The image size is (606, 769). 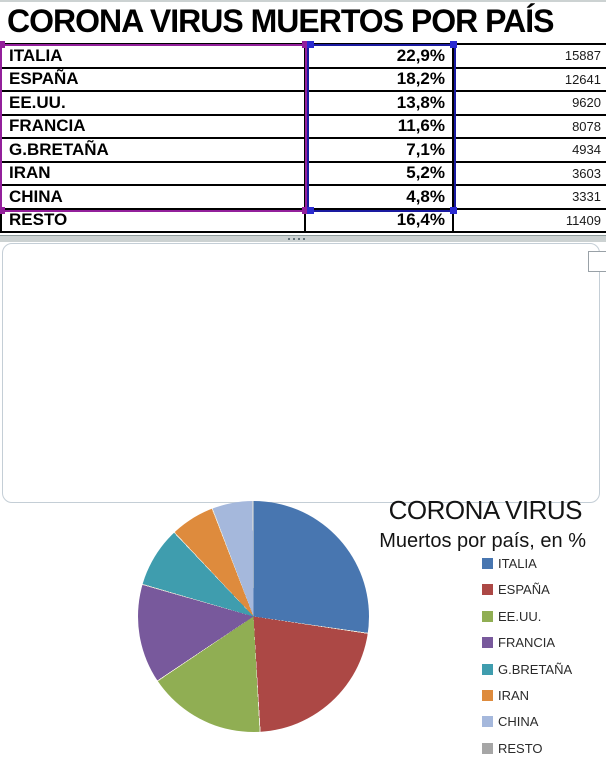 What do you see at coordinates (583, 220) in the screenshot?
I see `deaths-cell: 11409` at bounding box center [583, 220].